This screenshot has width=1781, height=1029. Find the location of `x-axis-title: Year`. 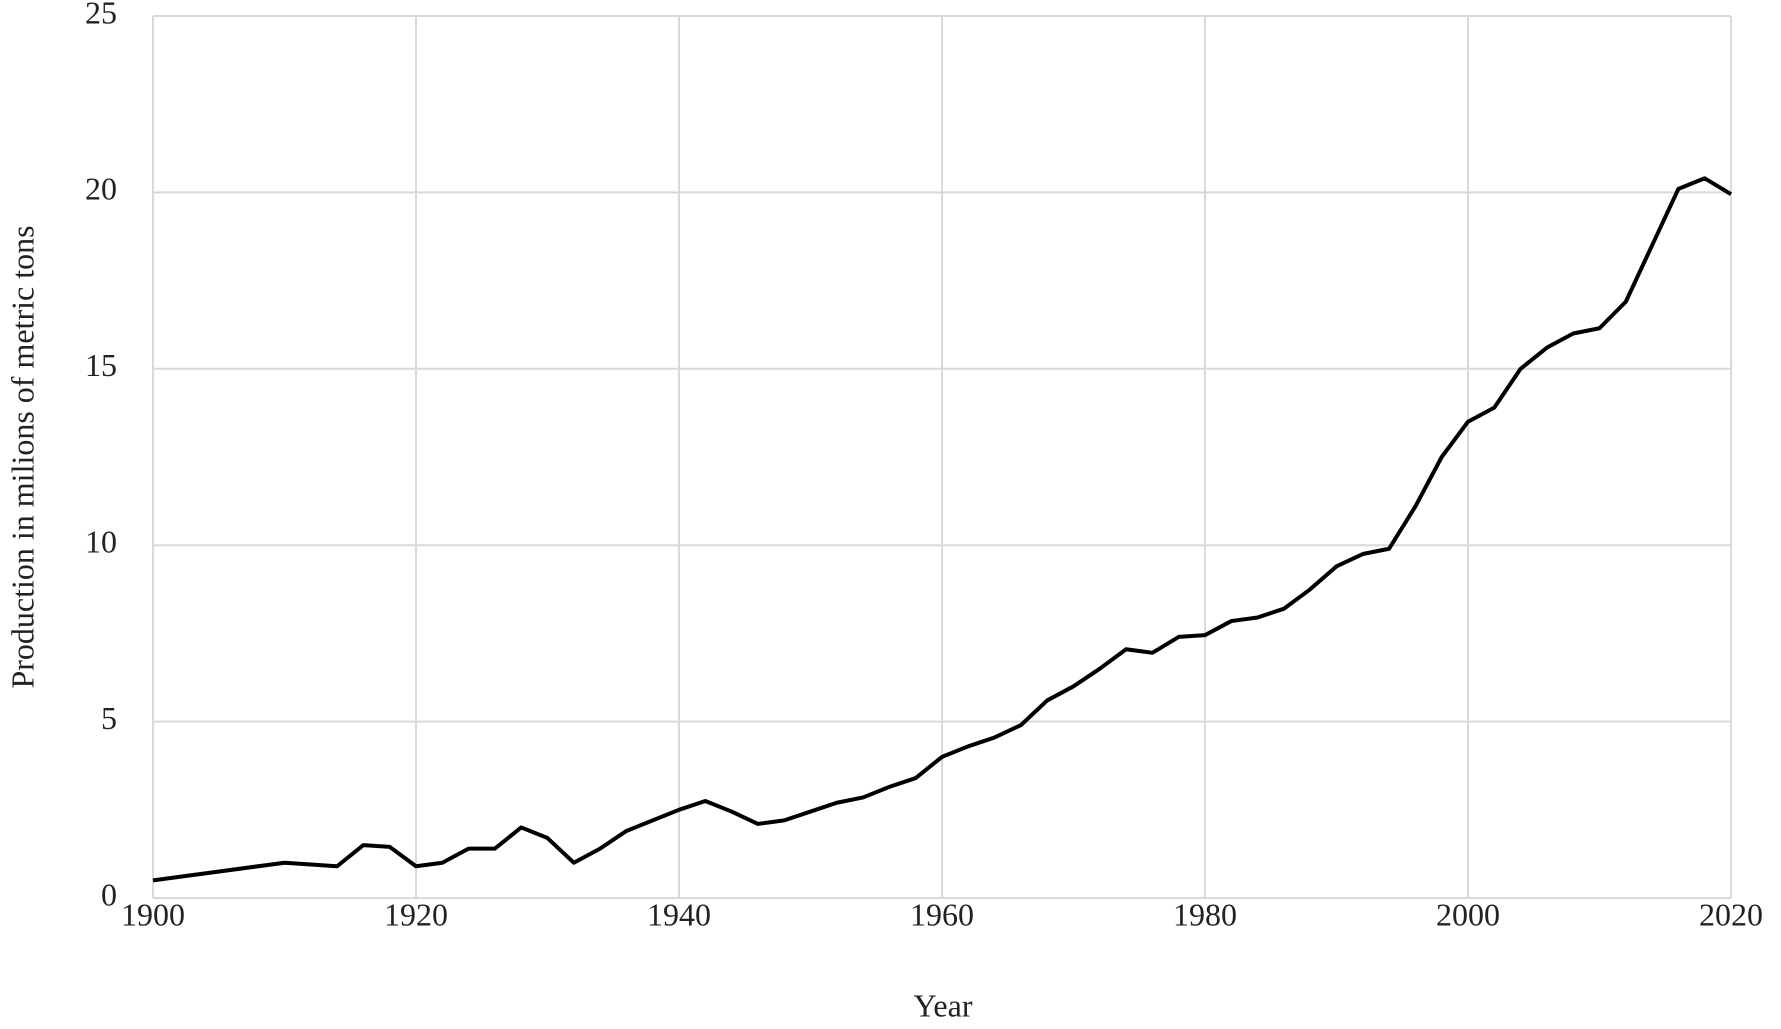

x-axis-title: Year is located at coordinates (943, 1005).